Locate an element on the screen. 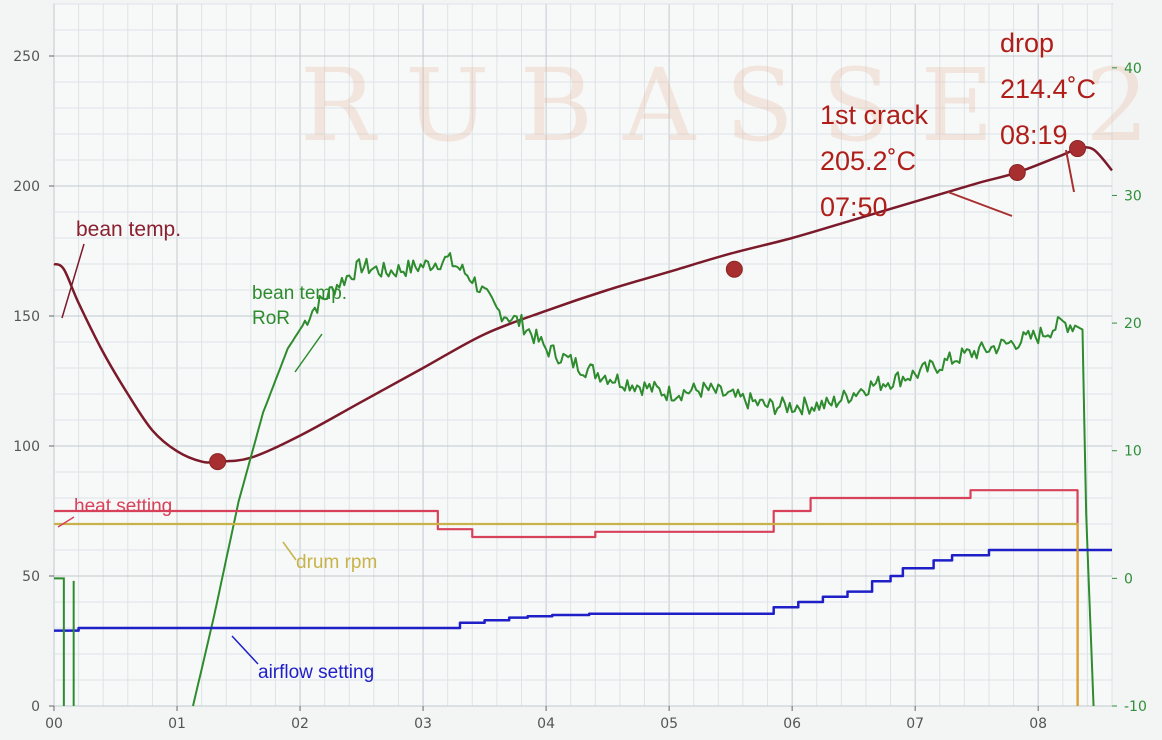  ror-label-line1: bean temp. is located at coordinates (299, 293).